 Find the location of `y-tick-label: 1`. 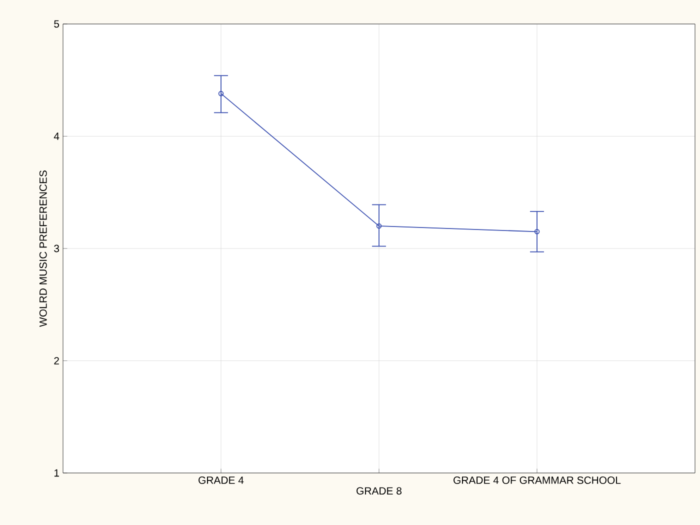

y-tick-label: 1 is located at coordinates (56, 473).